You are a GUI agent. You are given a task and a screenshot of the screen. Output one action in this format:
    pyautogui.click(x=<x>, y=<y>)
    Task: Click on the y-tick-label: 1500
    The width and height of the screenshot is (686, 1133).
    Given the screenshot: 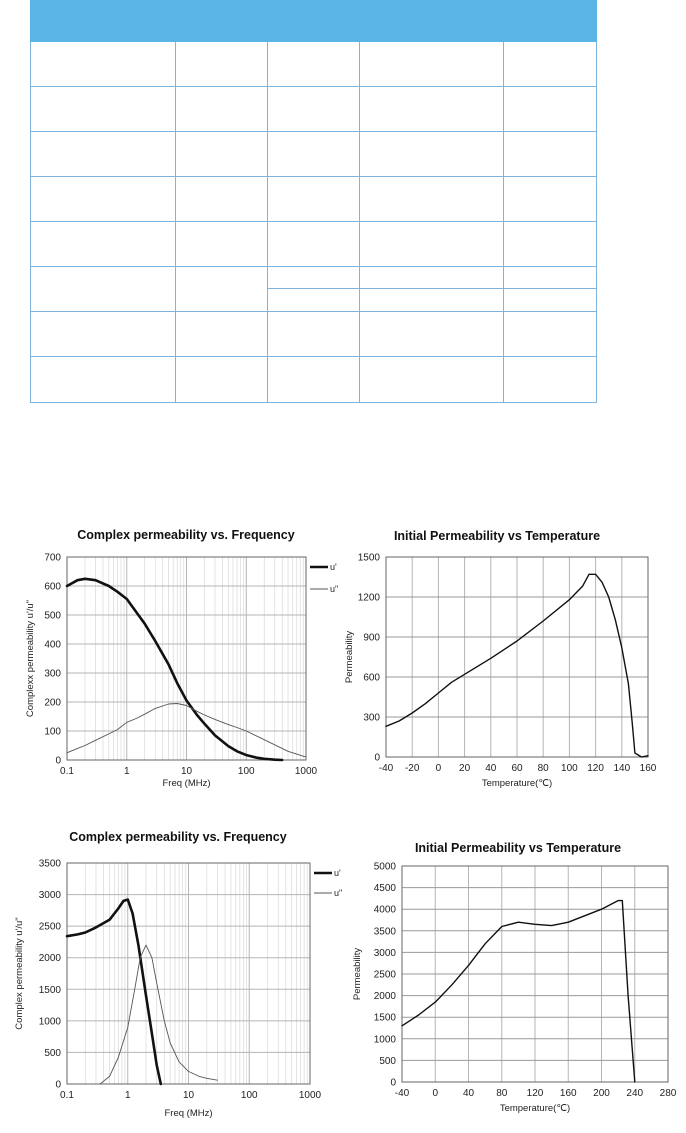 What is the action you would take?
    pyautogui.click(x=369, y=558)
    